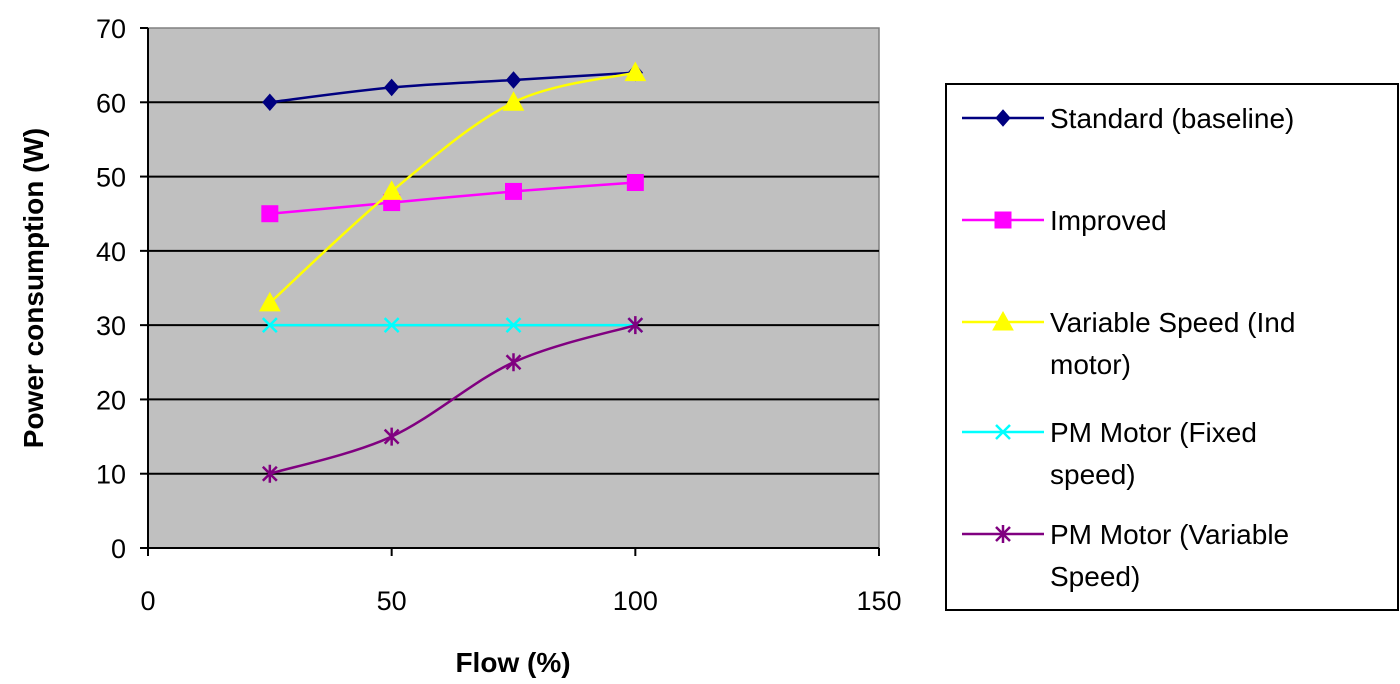  I want to click on y-tick-label: 10, so click(111, 475).